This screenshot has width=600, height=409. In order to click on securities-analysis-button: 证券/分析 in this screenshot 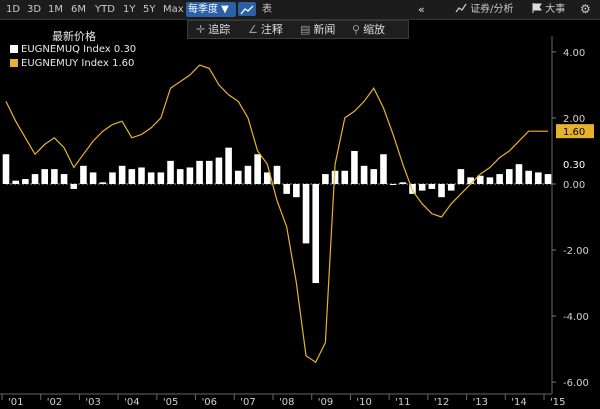, I will do `click(484, 9)`.